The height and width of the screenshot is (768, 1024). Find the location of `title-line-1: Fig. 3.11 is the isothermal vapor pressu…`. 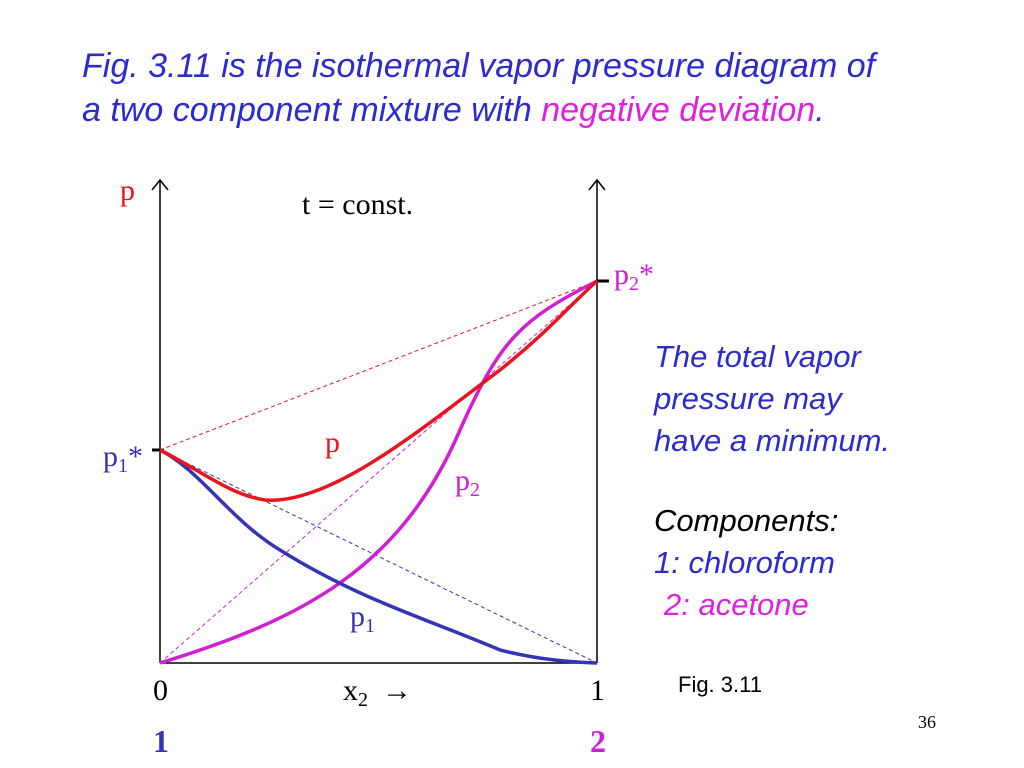

title-line-1: Fig. 3.11 is the isothermal vapor pressu… is located at coordinates (479, 66).